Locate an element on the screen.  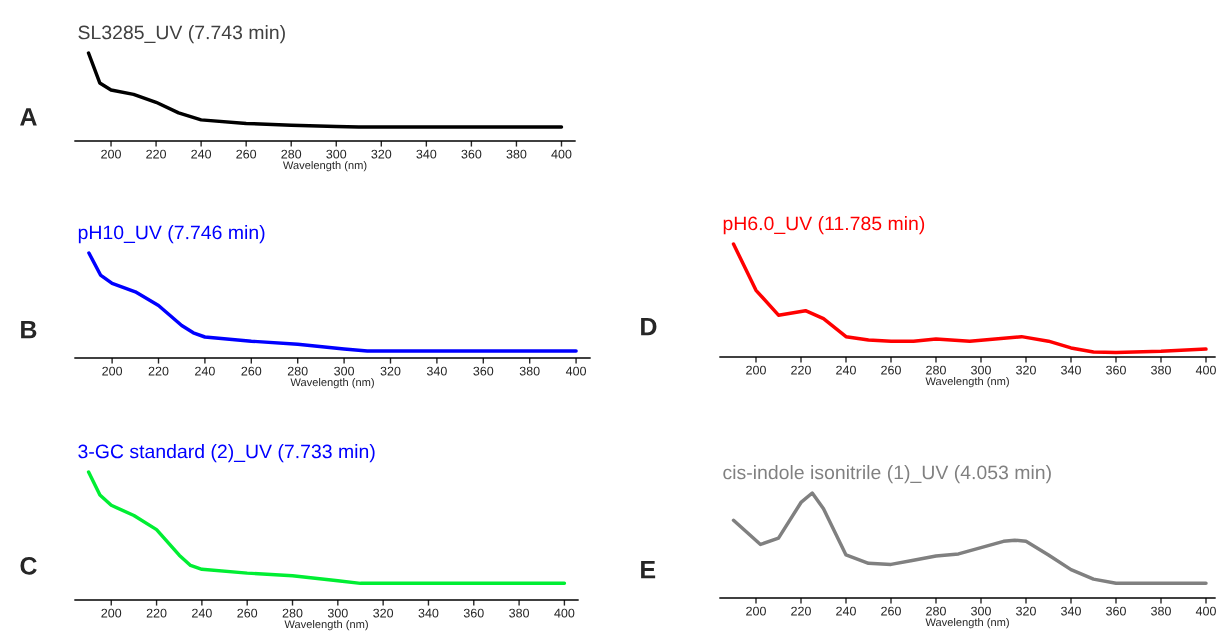
chart-title: pH10_UV (7.746 min) is located at coordinates (171, 234).